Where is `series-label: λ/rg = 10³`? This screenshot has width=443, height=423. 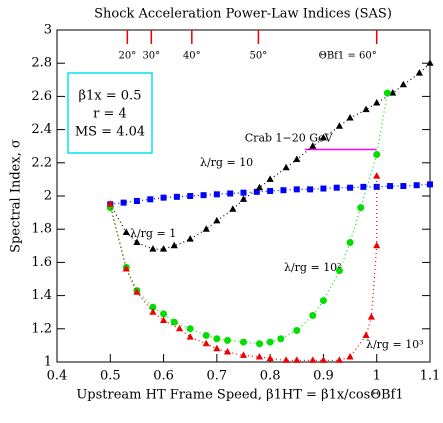 series-label: λ/rg = 10³ is located at coordinates (395, 344).